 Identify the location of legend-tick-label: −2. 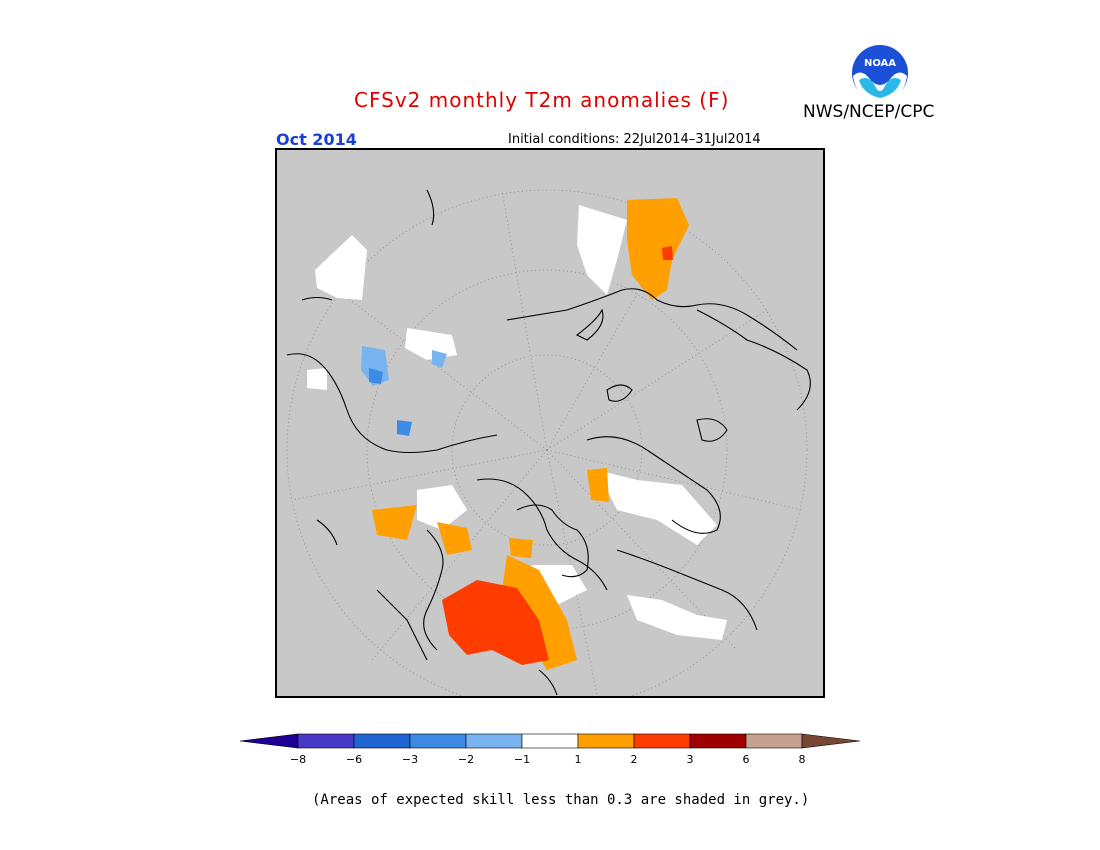
(466, 759).